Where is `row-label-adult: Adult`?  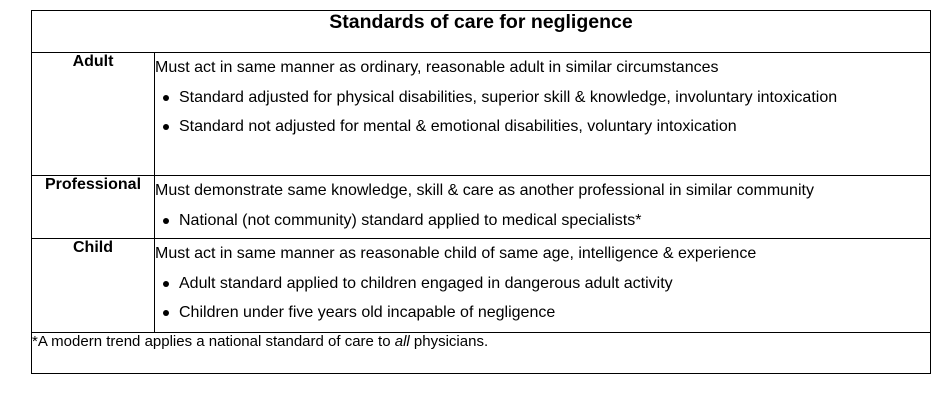
row-label-adult: Adult is located at coordinates (93, 114).